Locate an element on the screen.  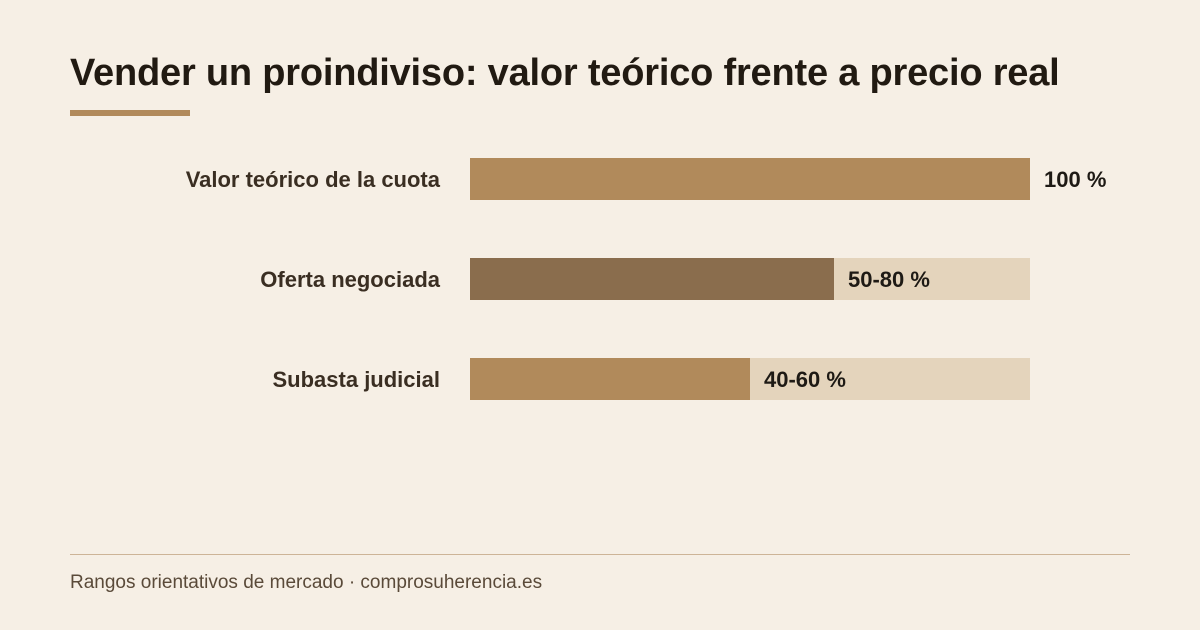
category-label: Valor teórico de la cuota is located at coordinates (313, 179).